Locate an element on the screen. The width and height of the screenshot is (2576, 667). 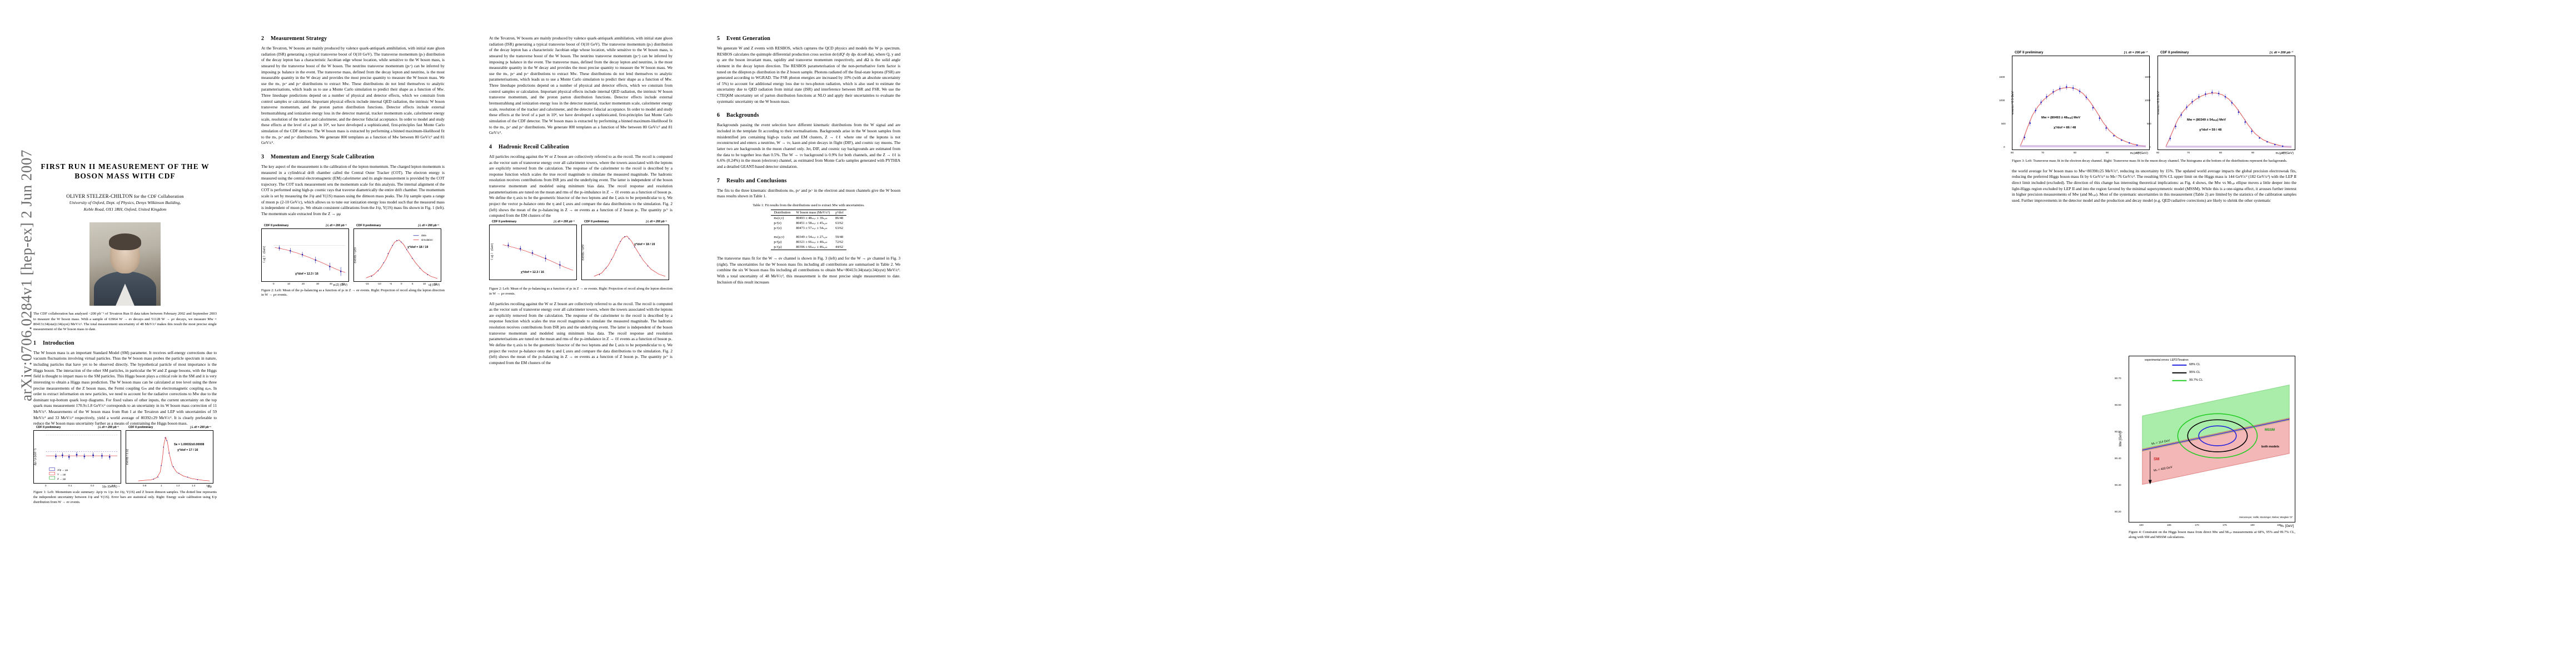
fig3-right-ytick-2: 1000 is located at coordinates (2148, 100).